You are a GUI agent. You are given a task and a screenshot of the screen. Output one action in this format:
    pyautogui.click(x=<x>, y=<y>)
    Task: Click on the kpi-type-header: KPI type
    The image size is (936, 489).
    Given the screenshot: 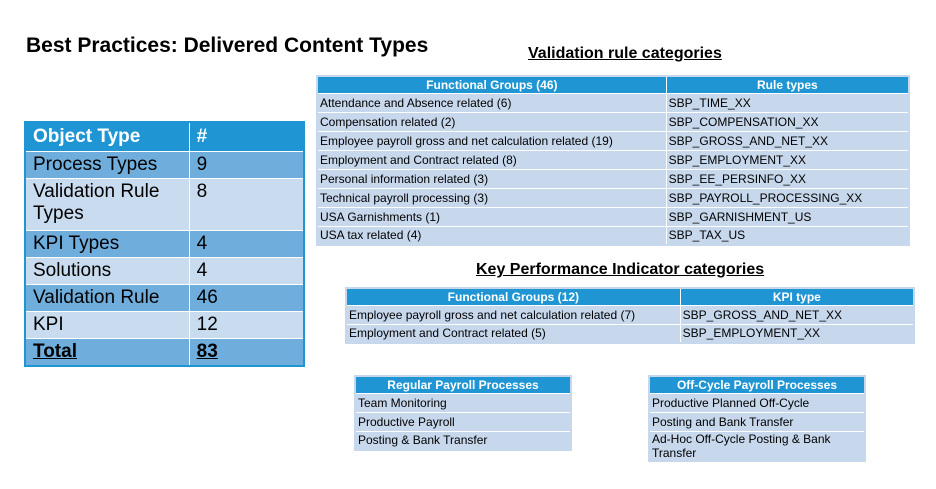 What is the action you would take?
    pyautogui.click(x=797, y=296)
    